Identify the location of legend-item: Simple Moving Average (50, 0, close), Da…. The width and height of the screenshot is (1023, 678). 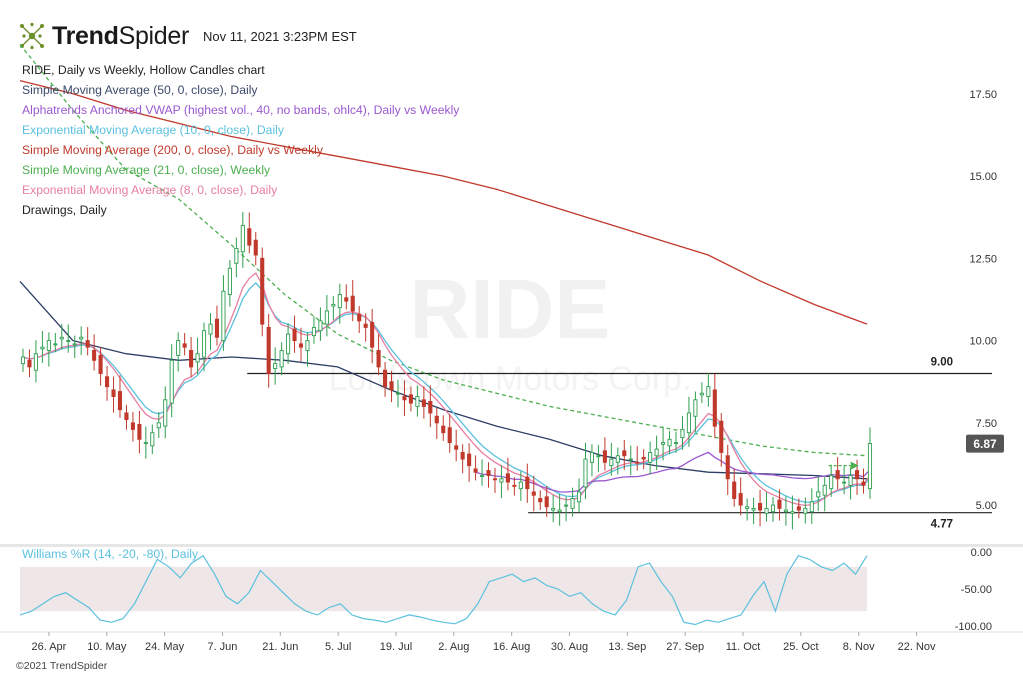
(140, 90).